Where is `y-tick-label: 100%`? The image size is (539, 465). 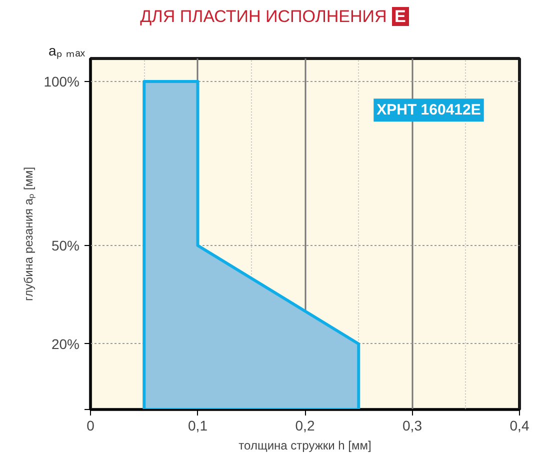
y-tick-label: 100% is located at coordinates (62, 81).